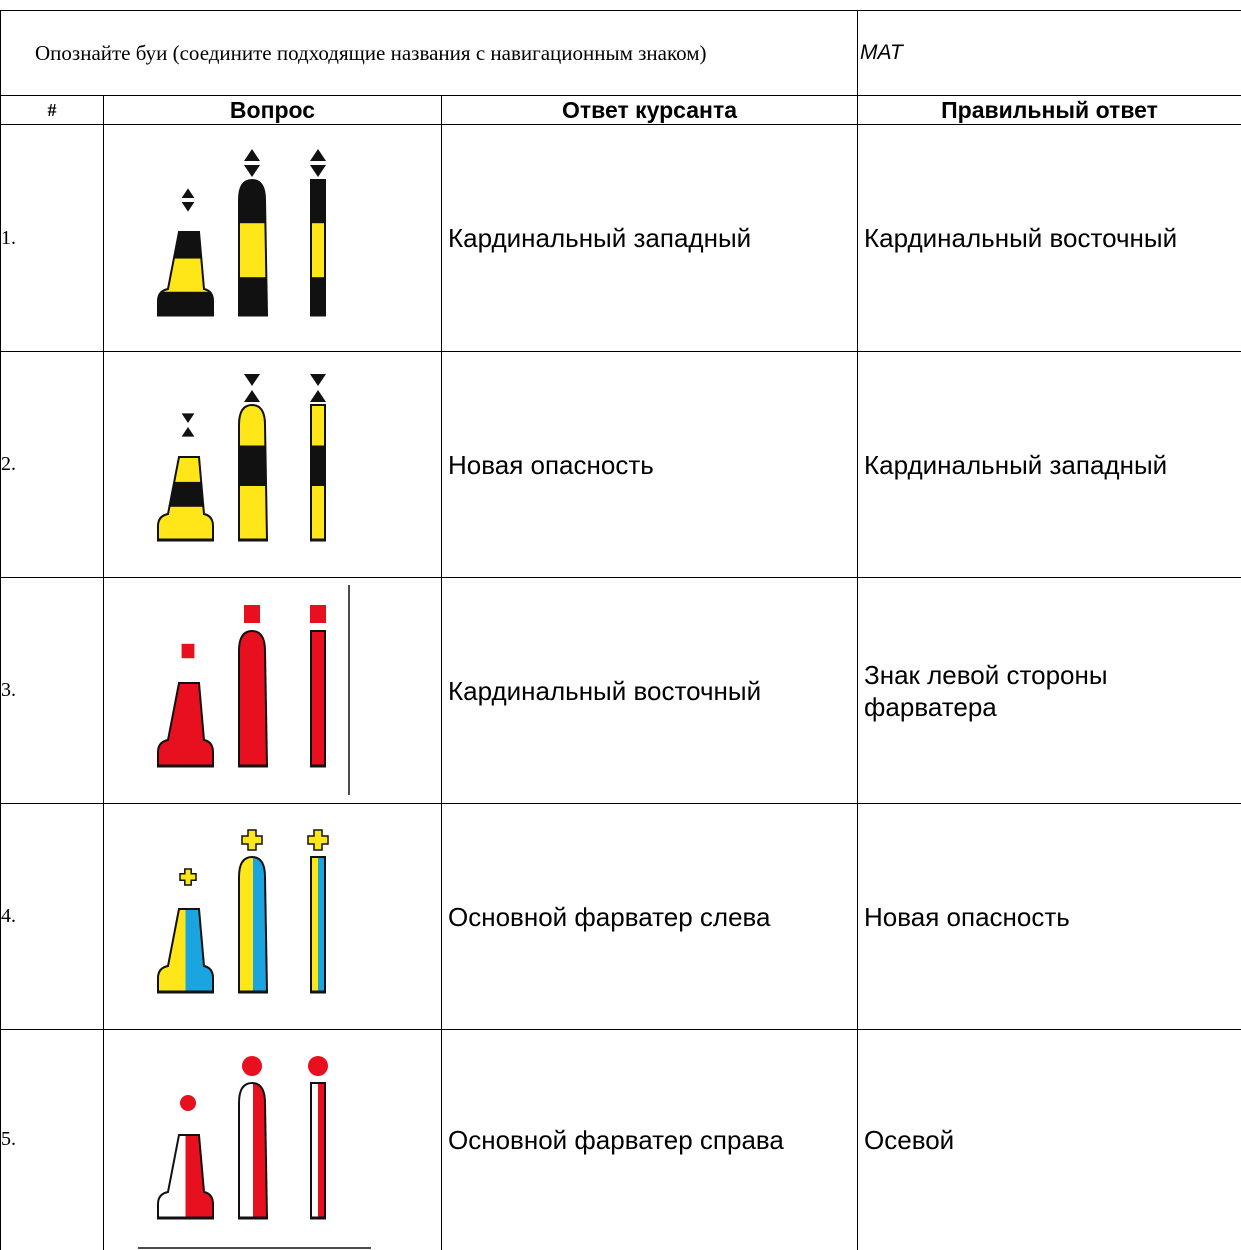  What do you see at coordinates (649, 916) in the screenshot?
I see `cadet-answer: Основной фарватер слева` at bounding box center [649, 916].